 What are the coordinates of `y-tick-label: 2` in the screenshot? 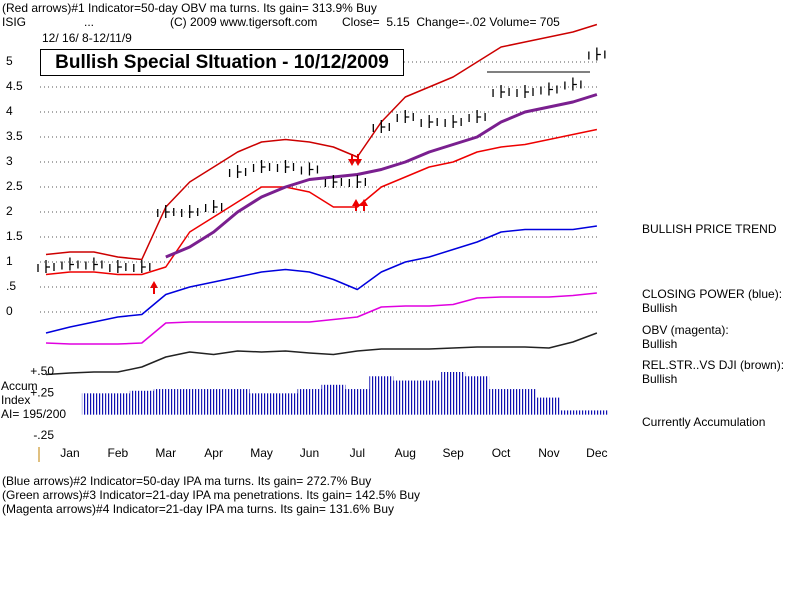 It's located at (9, 211).